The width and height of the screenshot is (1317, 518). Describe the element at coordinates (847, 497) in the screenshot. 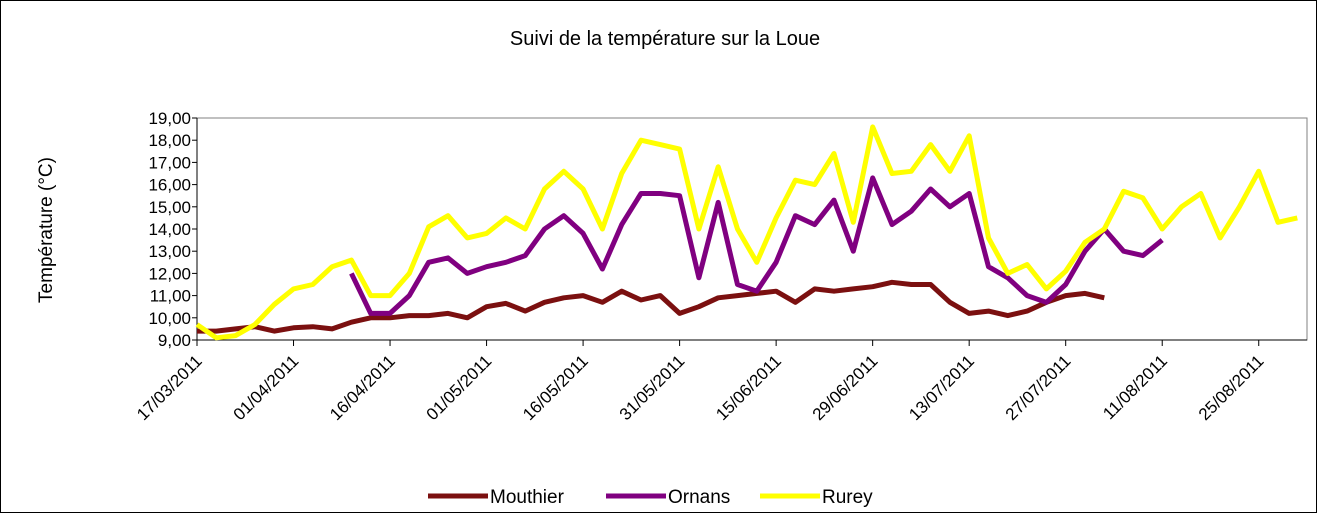

I see `legend-label: Rurey` at that location.